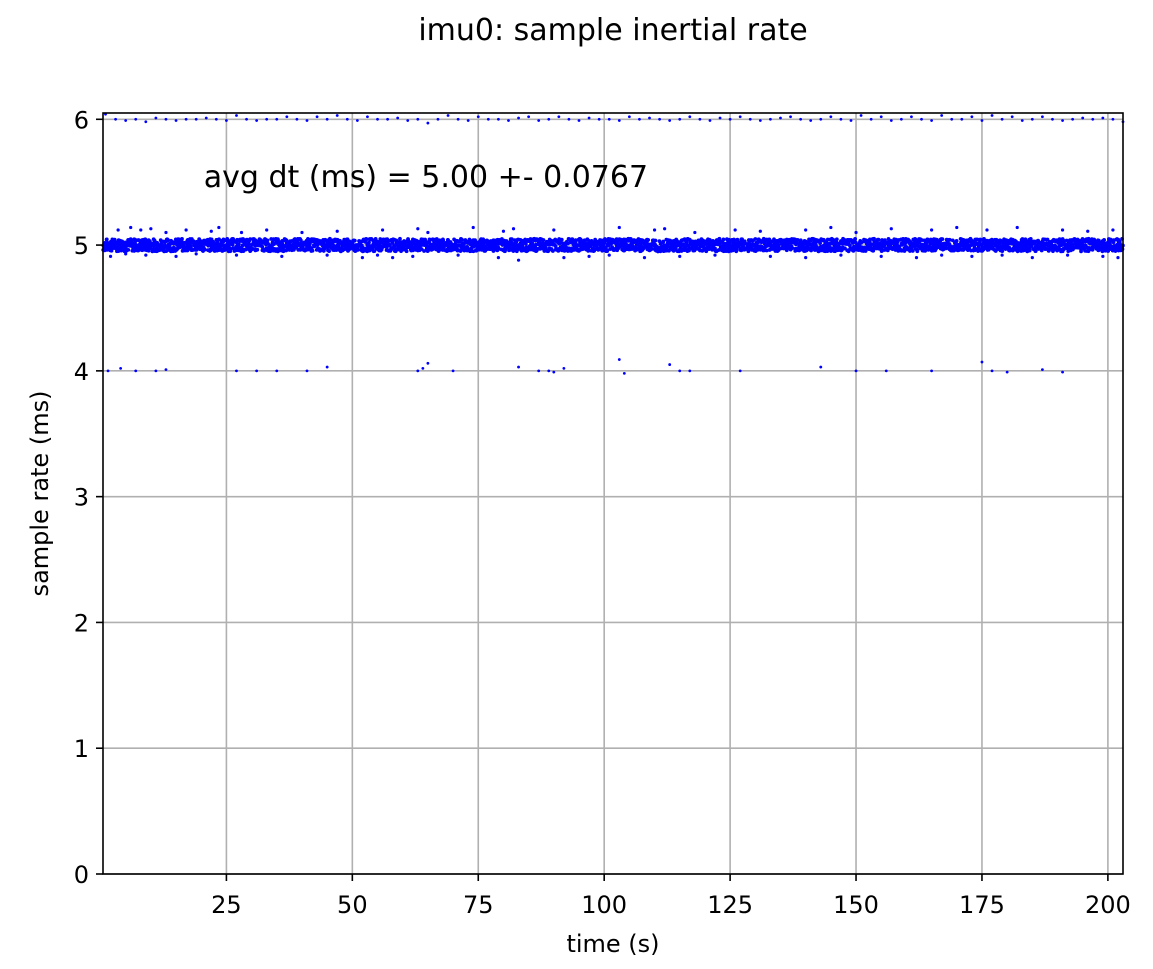  I want to click on y-axis-label: sample rate (ms), so click(40, 494).